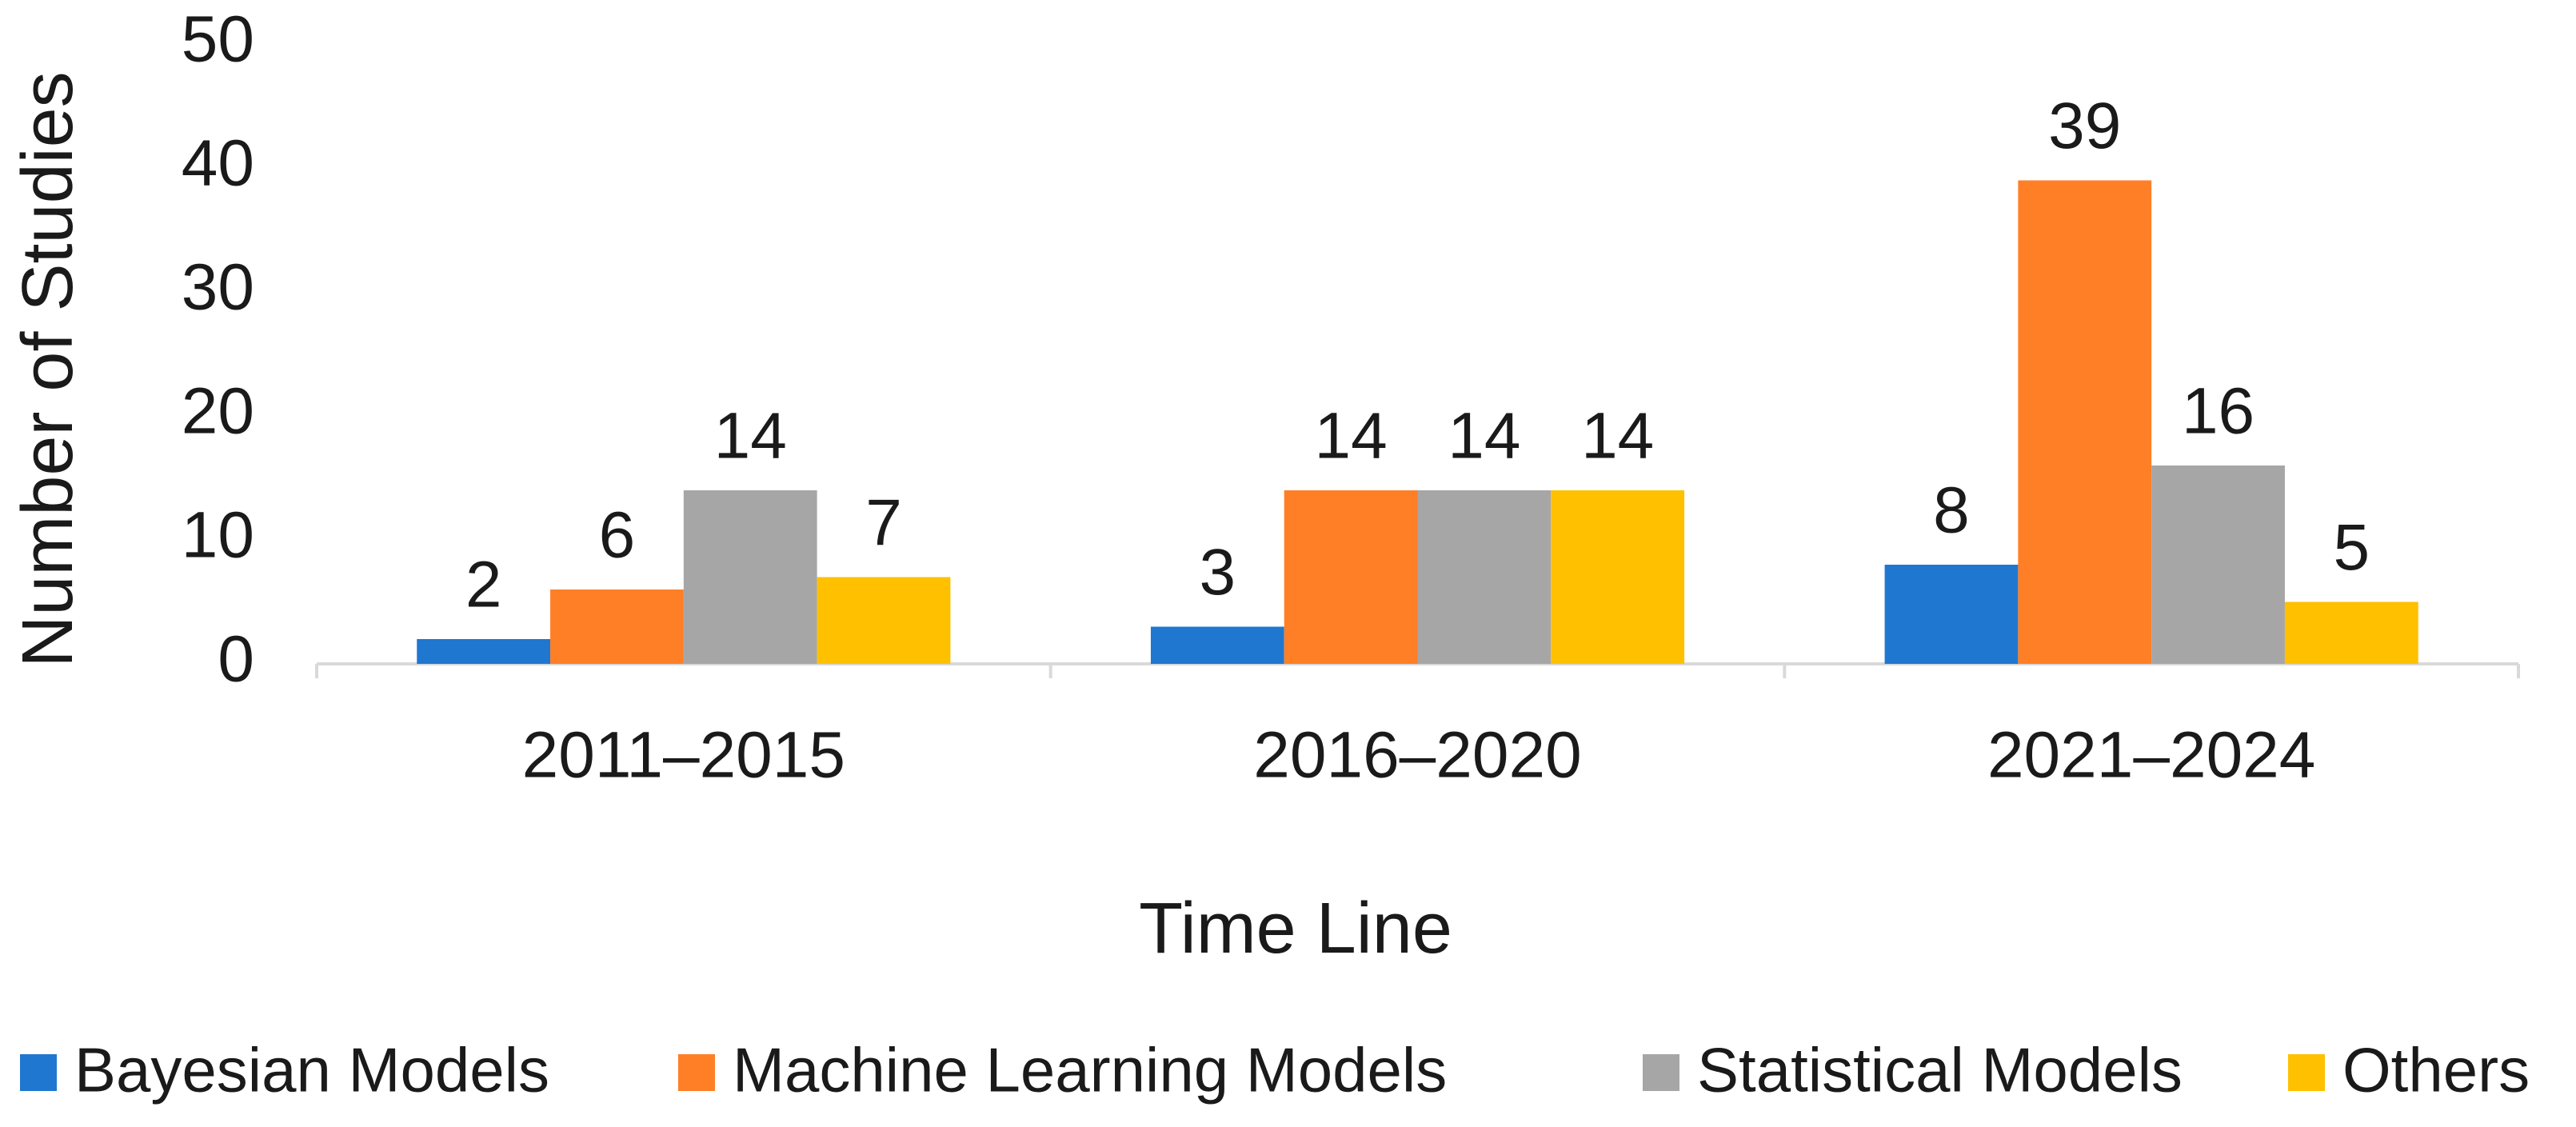 This screenshot has height=1127, width=2576. Describe the element at coordinates (1218, 572) in the screenshot. I see `data-label: 3` at that location.